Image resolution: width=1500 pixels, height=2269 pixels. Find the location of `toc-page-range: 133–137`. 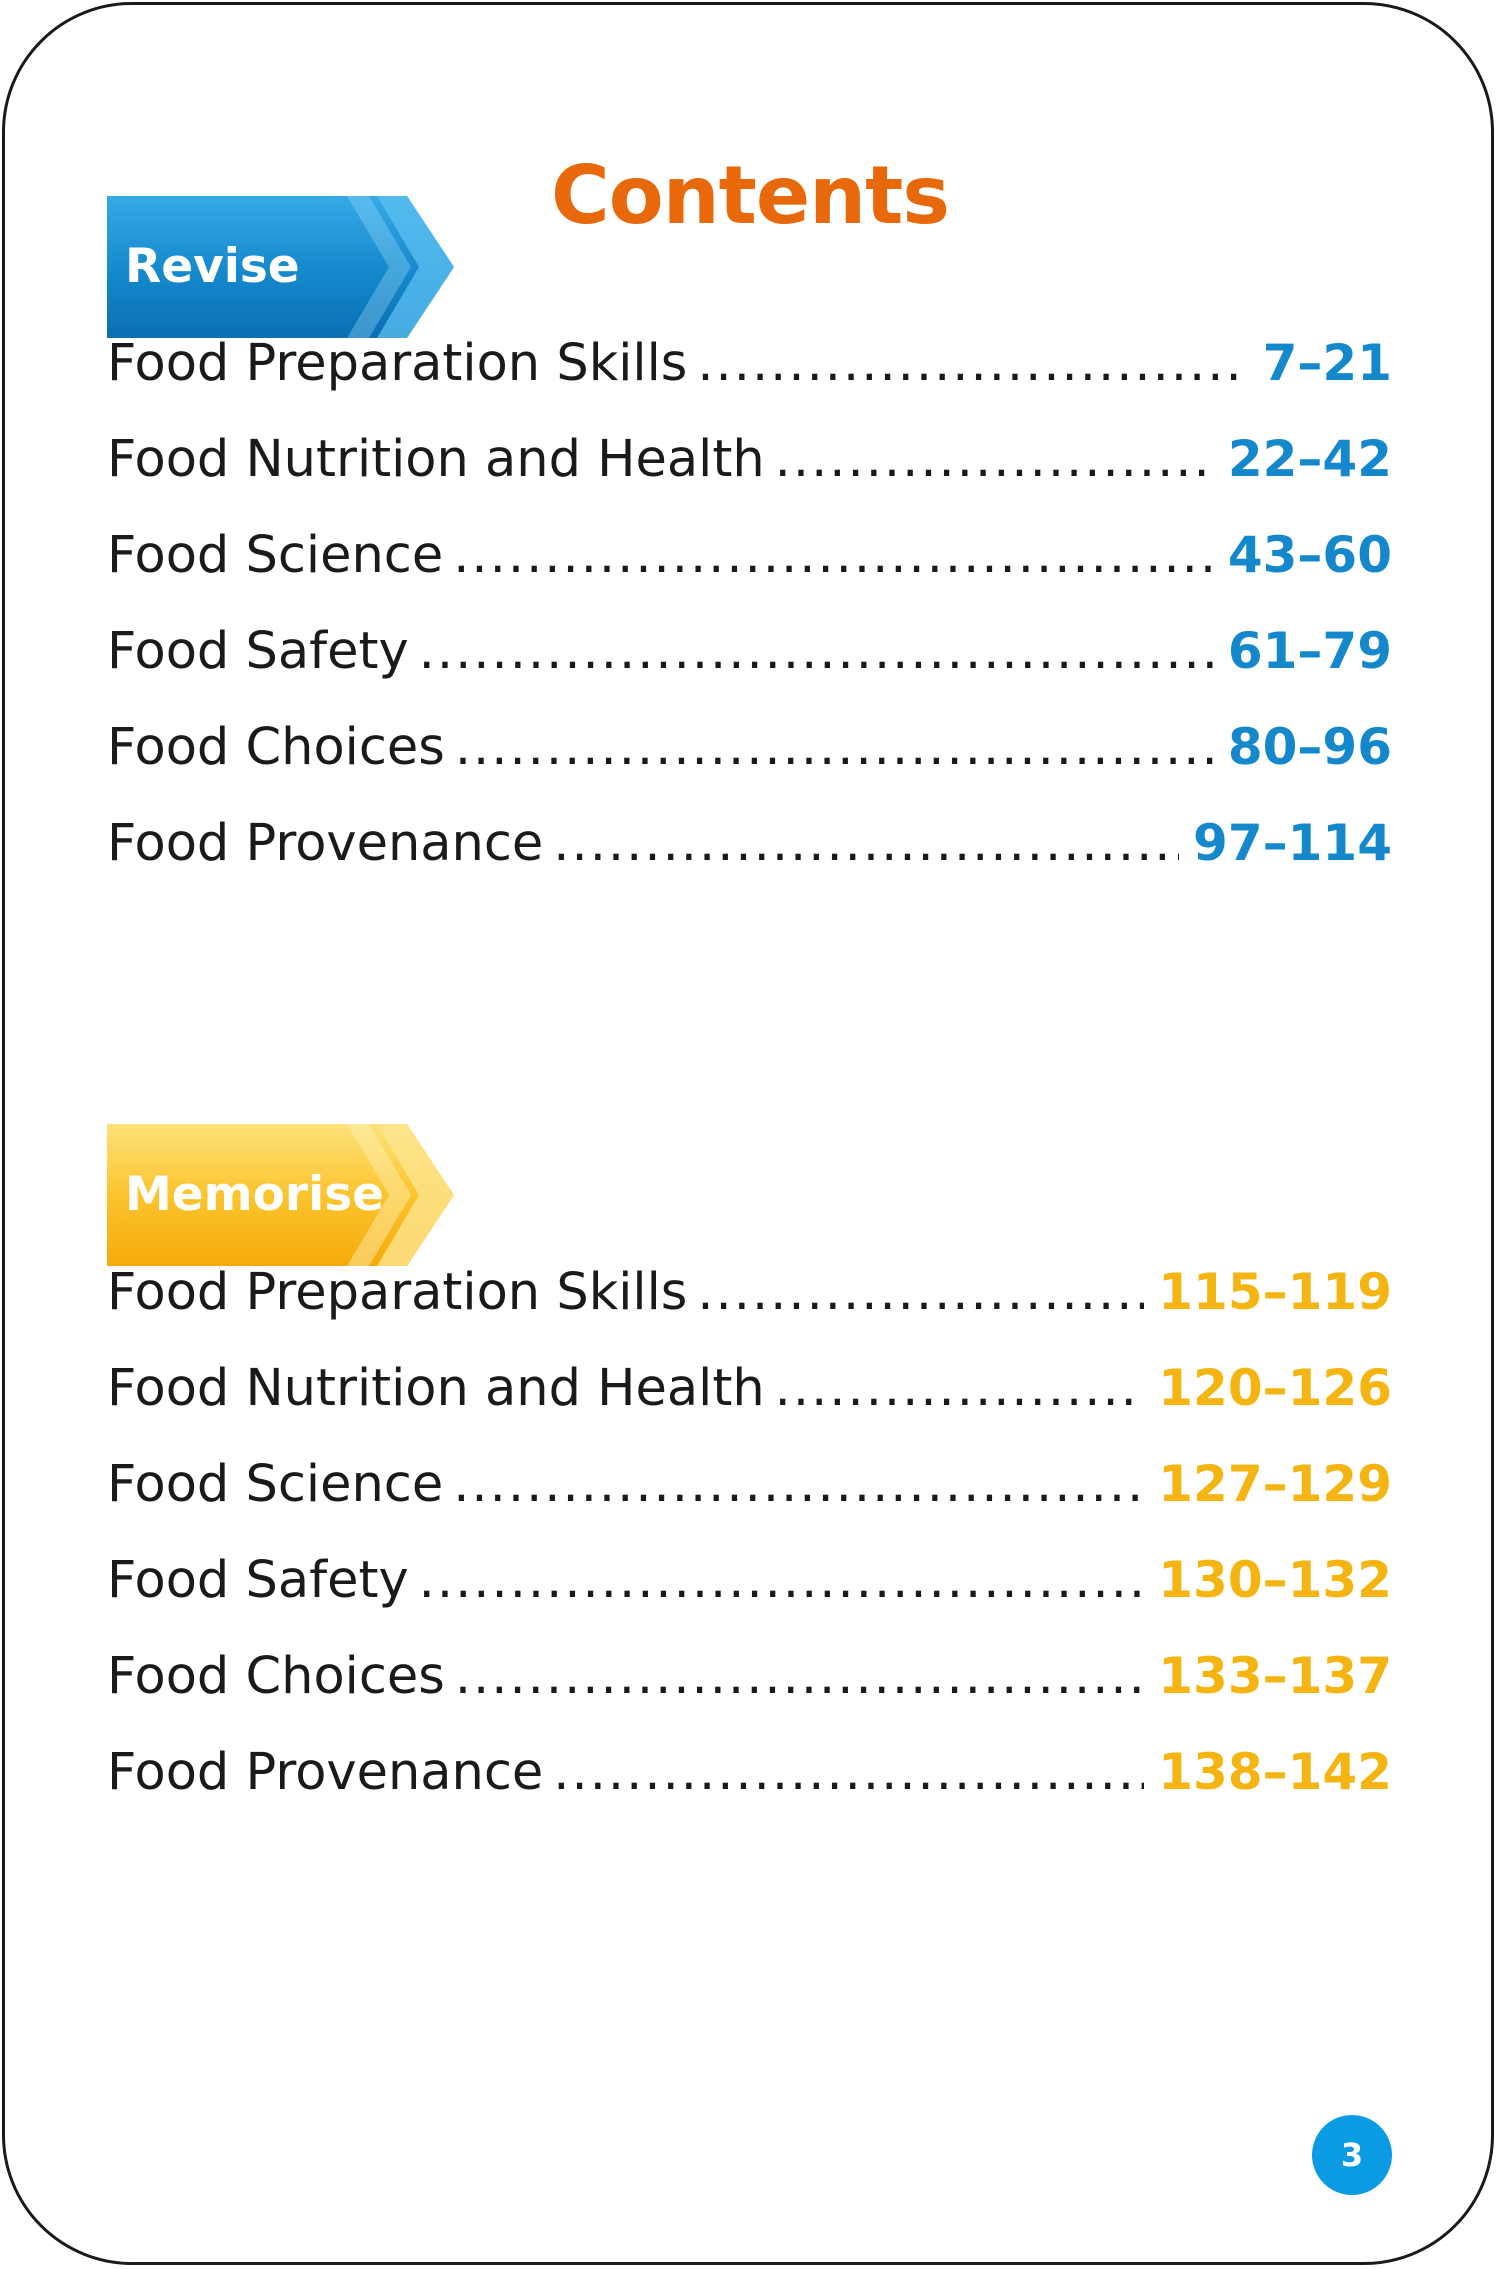

toc-page-range: 133–137 is located at coordinates (1275, 1676).